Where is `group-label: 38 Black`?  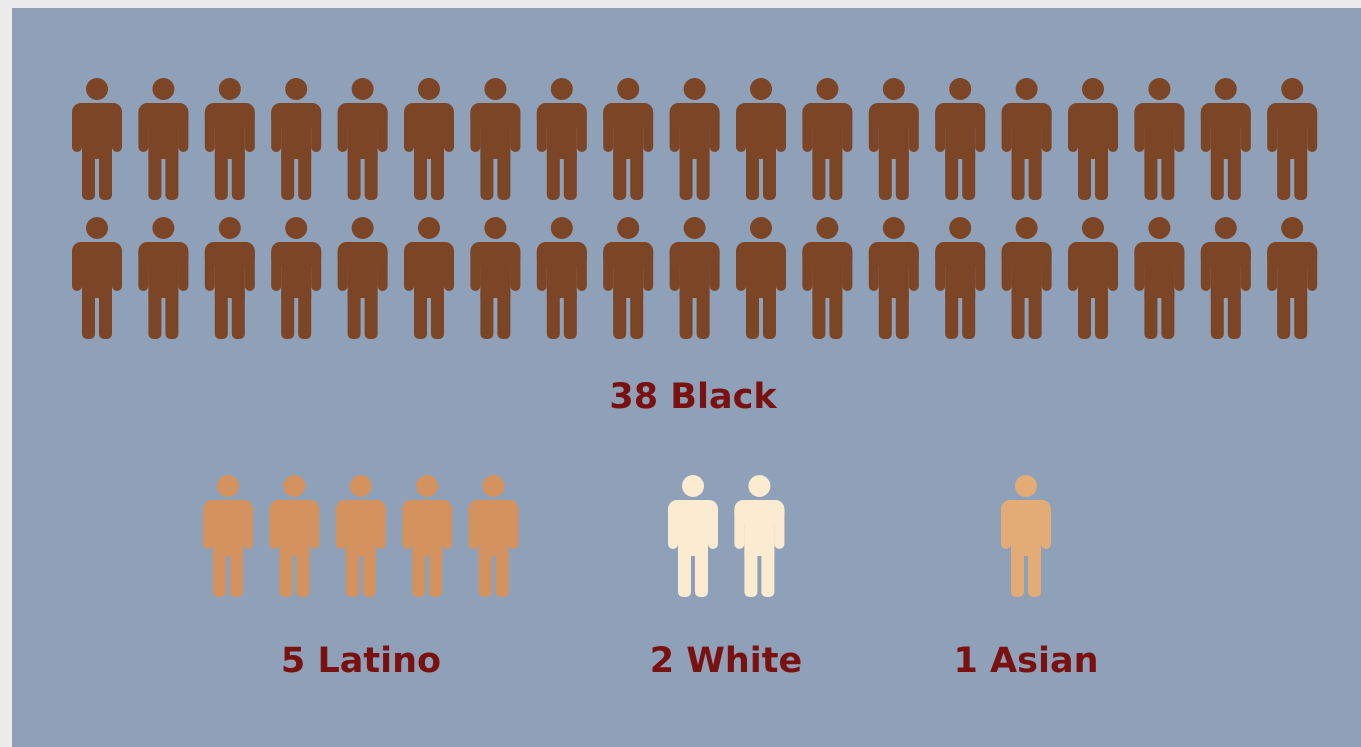
group-label: 38 Black is located at coordinates (693, 397).